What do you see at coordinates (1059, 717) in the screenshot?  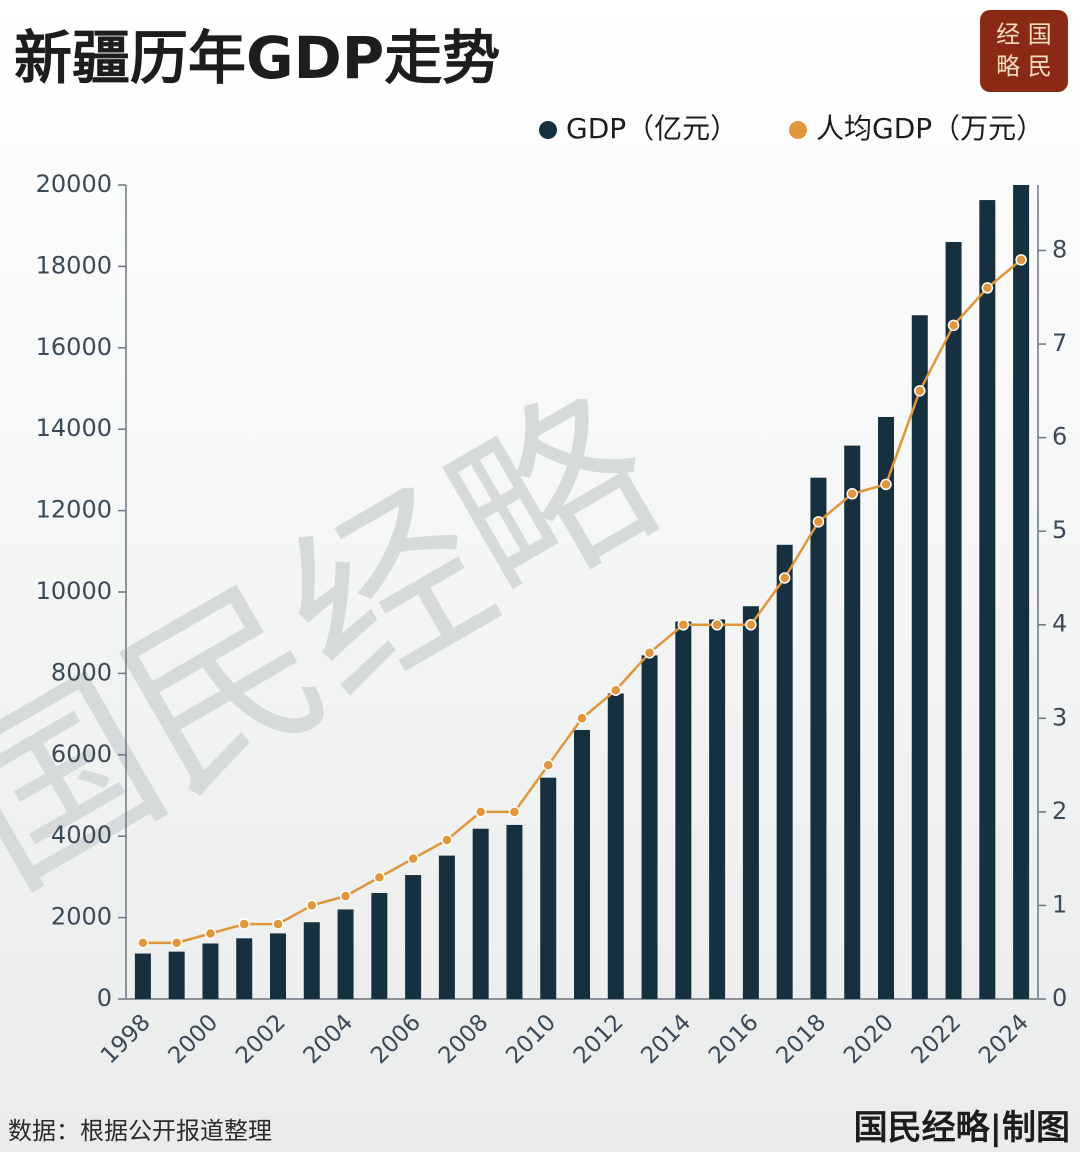 I see `y2-tick-label: 3` at bounding box center [1059, 717].